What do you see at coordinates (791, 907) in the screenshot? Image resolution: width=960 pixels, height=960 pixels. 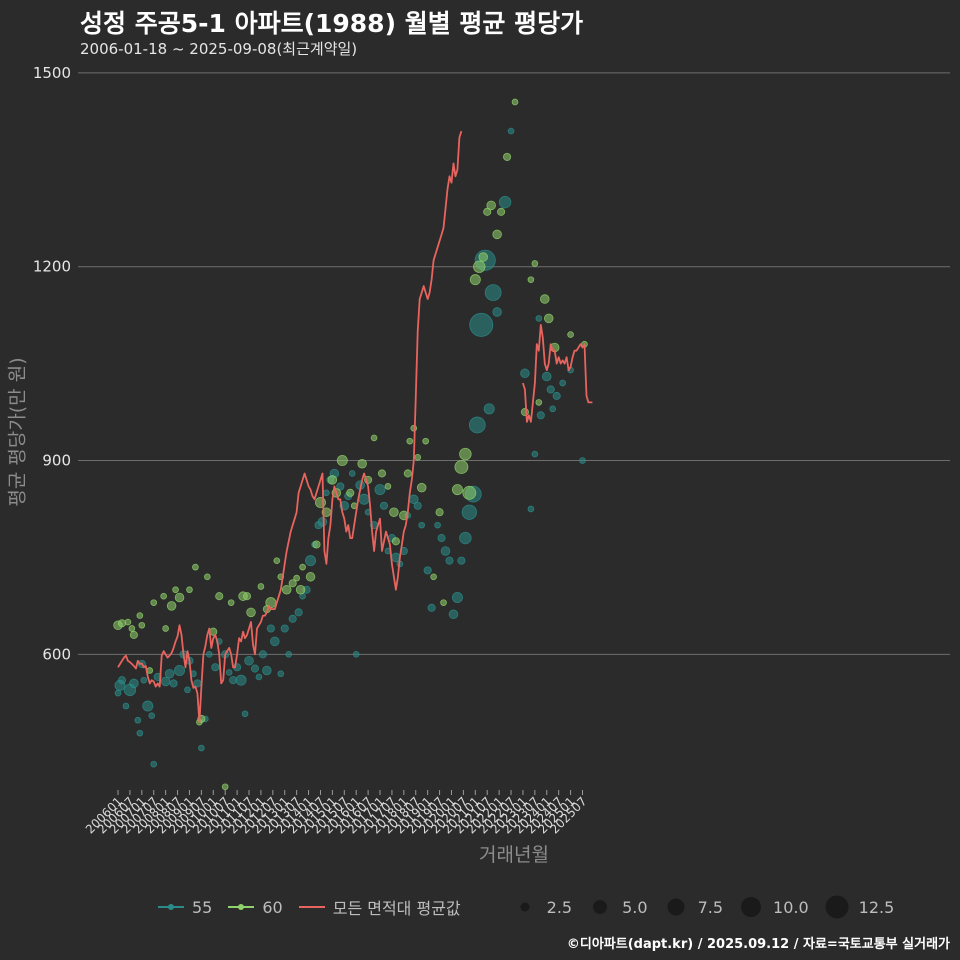 I see `legend-size-label-4: 10.0` at bounding box center [791, 907].